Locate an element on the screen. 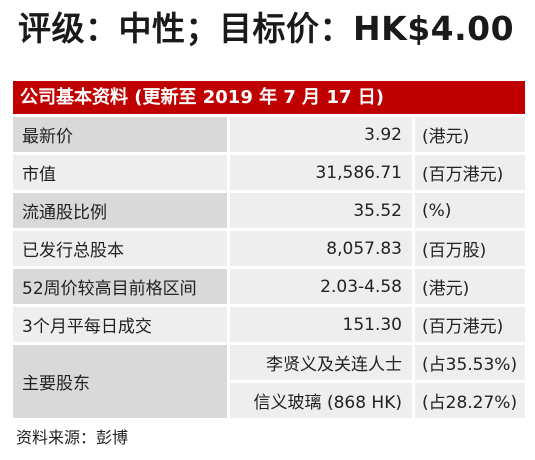 The height and width of the screenshot is (460, 535). table-header: 公司基本资料 (更新至 2019 年 7 月 17 日) is located at coordinates (269, 97).